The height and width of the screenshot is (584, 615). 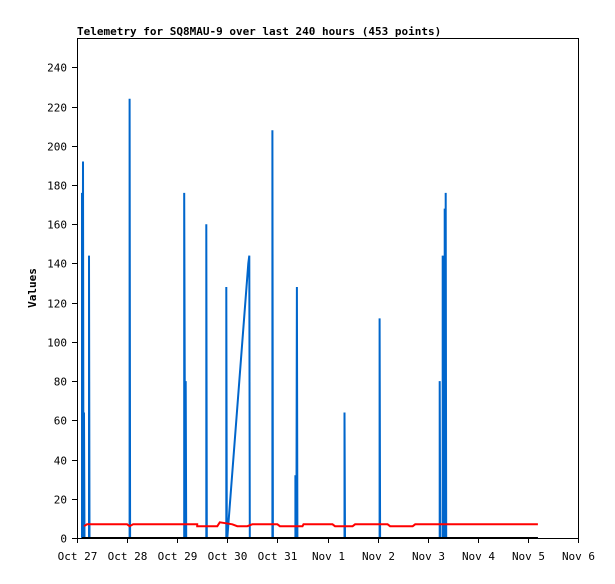 I want to click on y-tick-label: 0, so click(x=63, y=539).